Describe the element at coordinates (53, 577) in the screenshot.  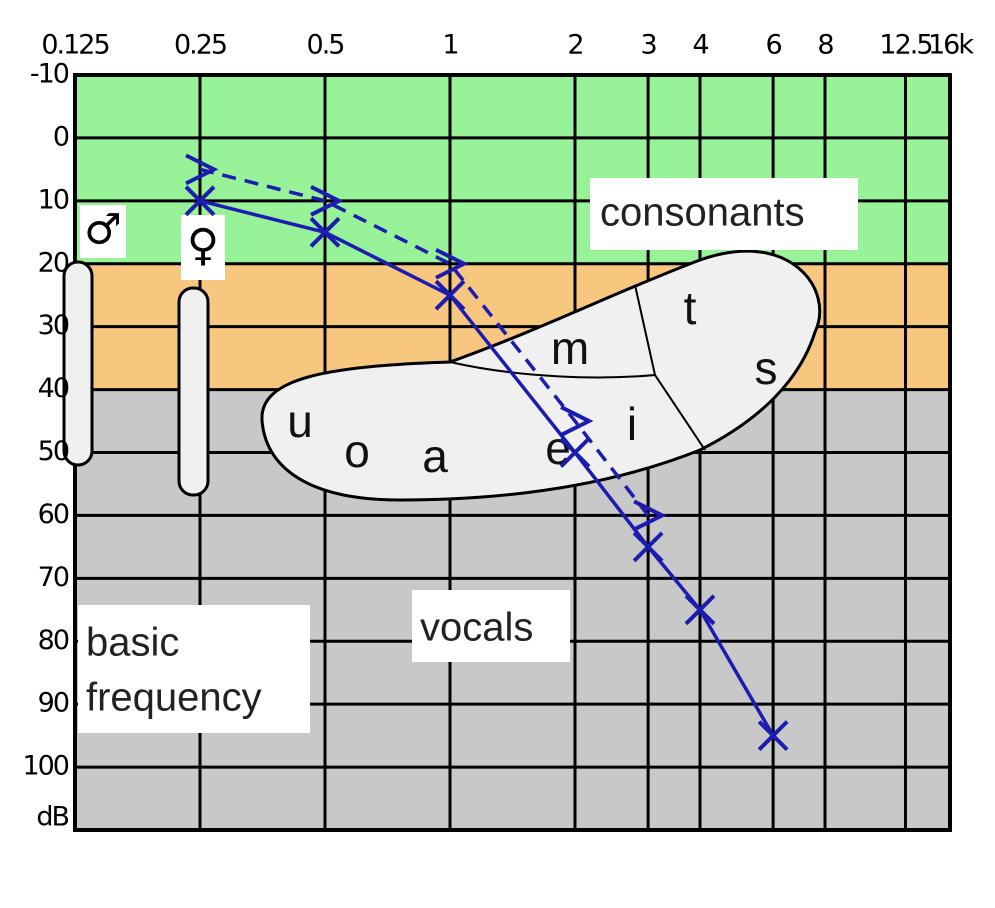
I see `y-tick-label: 70` at that location.